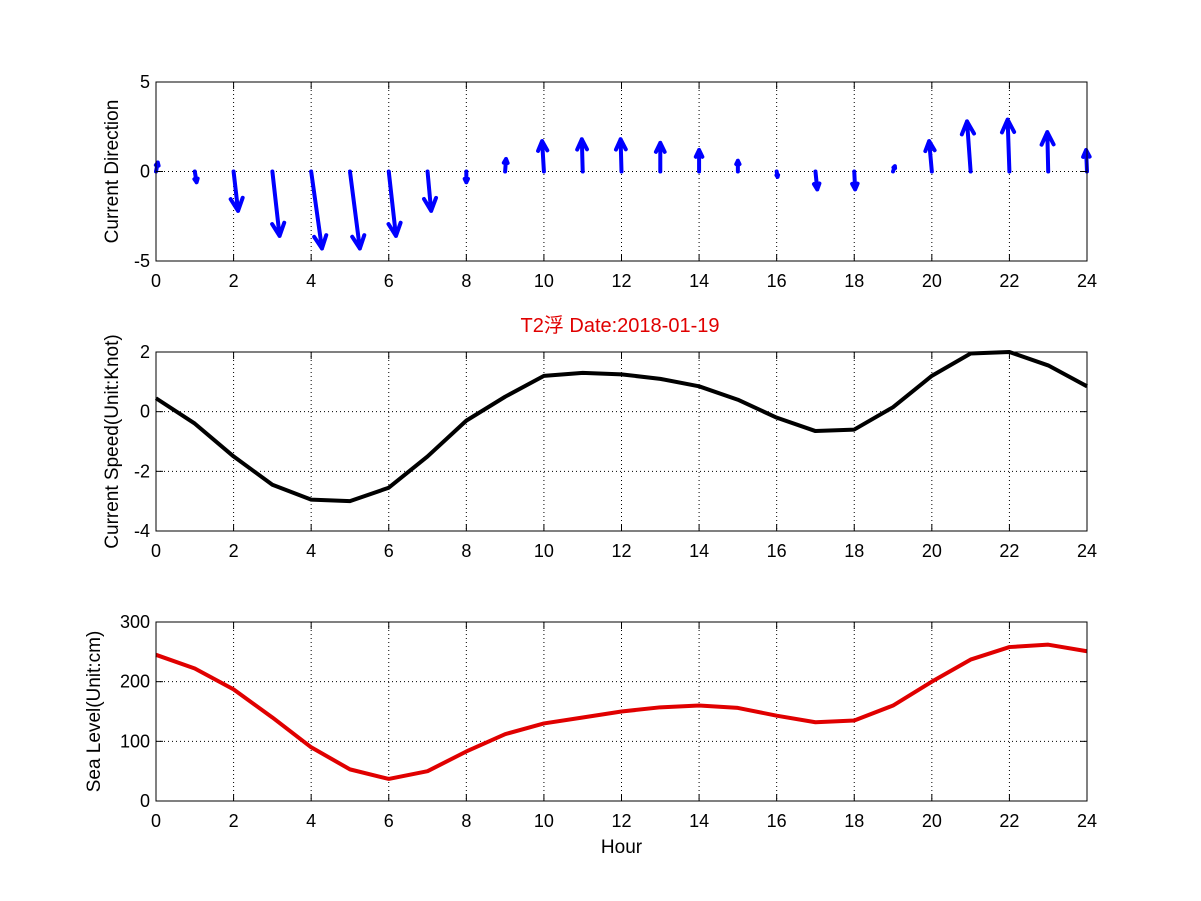 This screenshot has height=901, width=1201. I want to click on speed-x-tick-label: 6, so click(389, 551).